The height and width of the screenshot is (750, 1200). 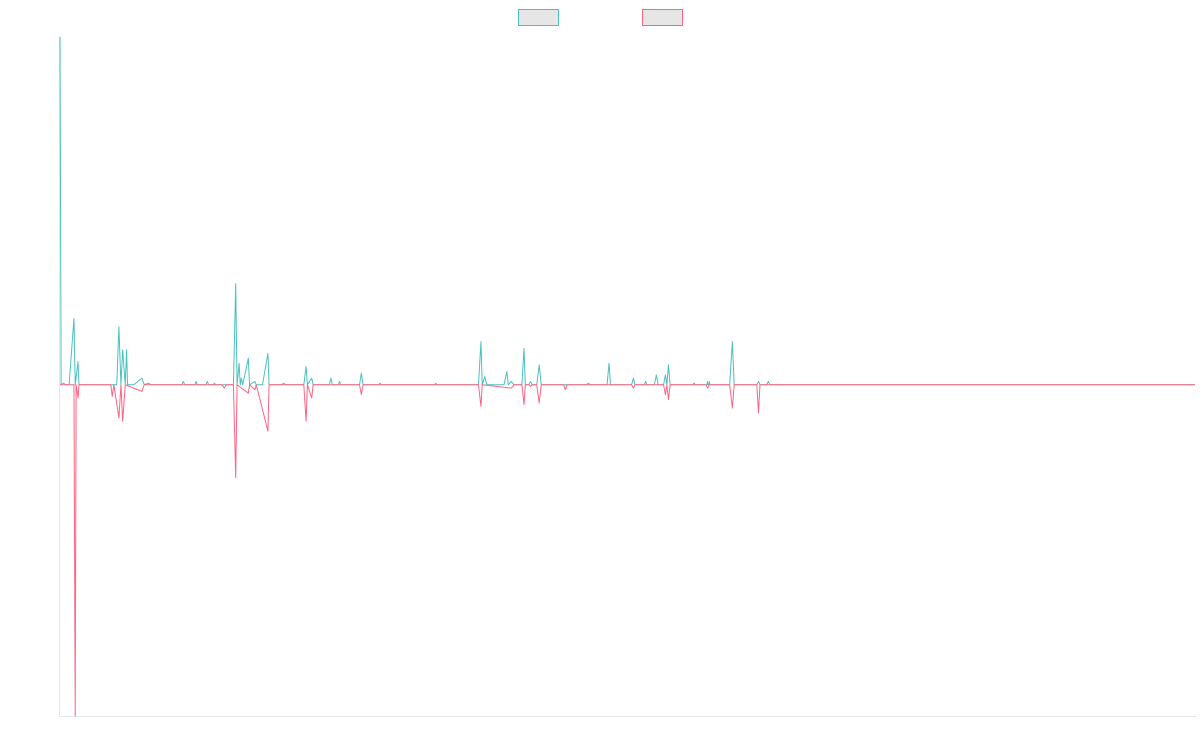 I want to click on legend, so click(x=600, y=17).